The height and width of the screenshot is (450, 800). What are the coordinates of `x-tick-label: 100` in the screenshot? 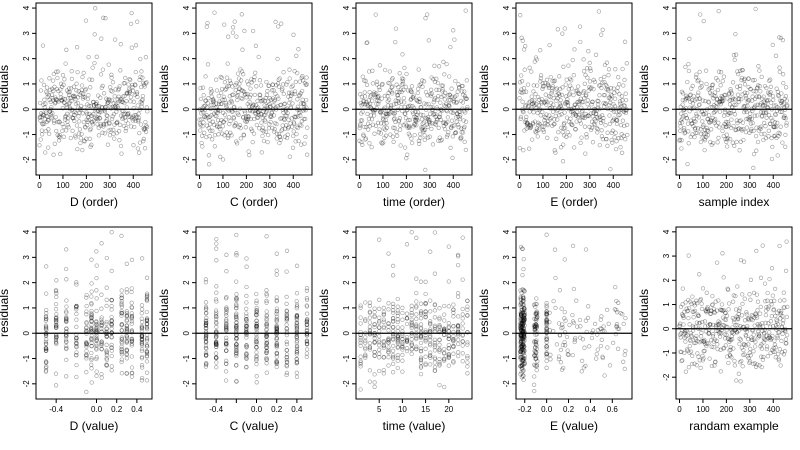 It's located at (63, 185).